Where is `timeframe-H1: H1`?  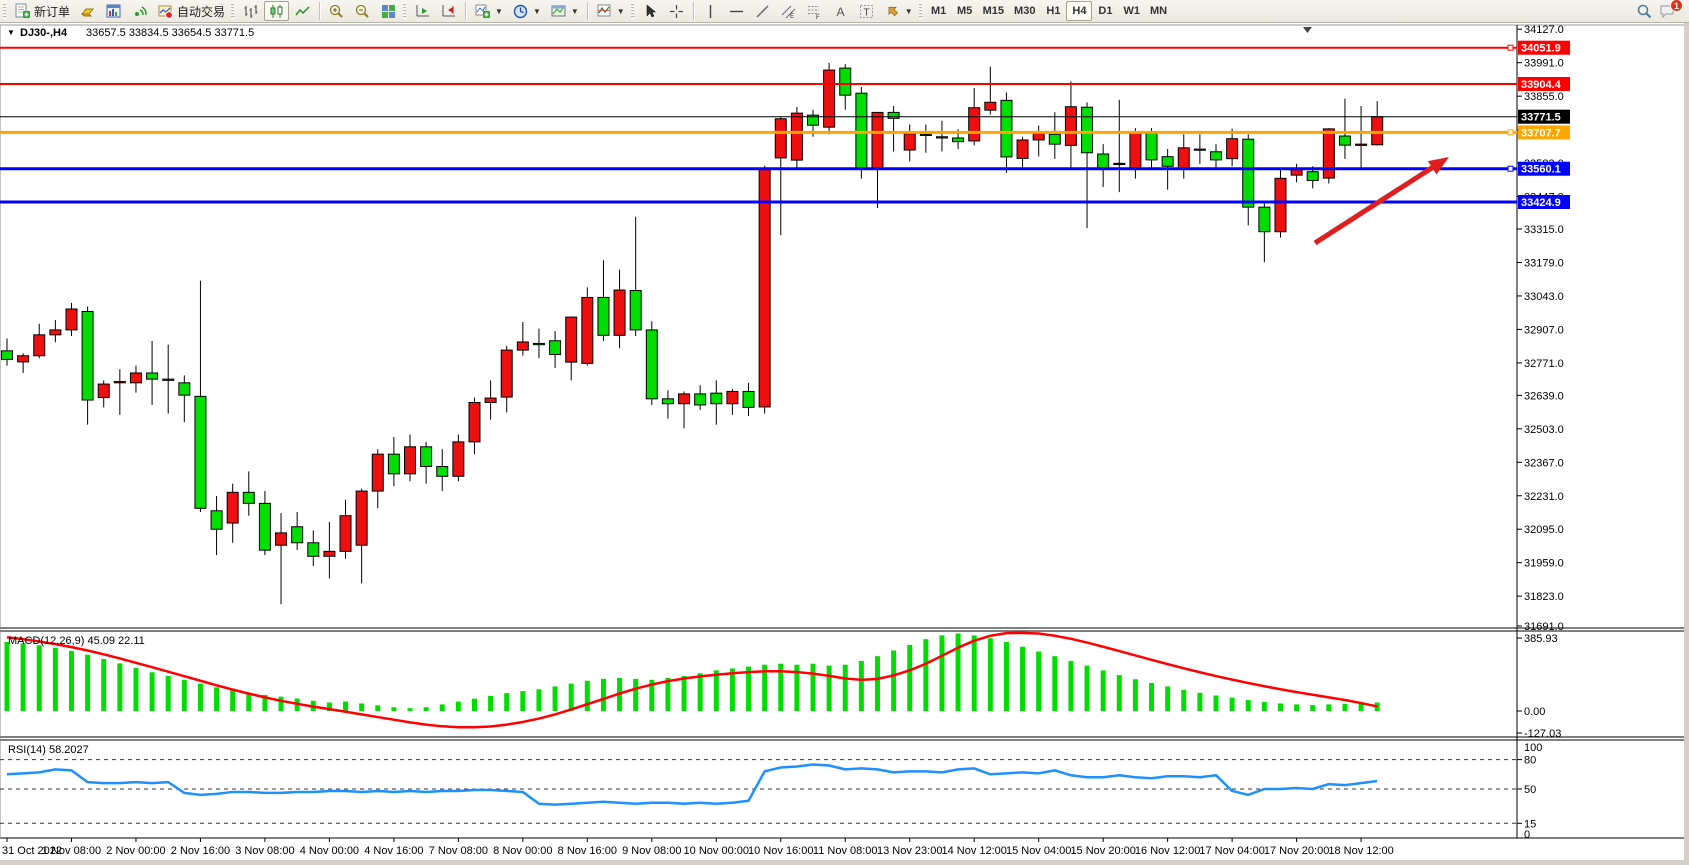
timeframe-H1: H1 is located at coordinates (1053, 11).